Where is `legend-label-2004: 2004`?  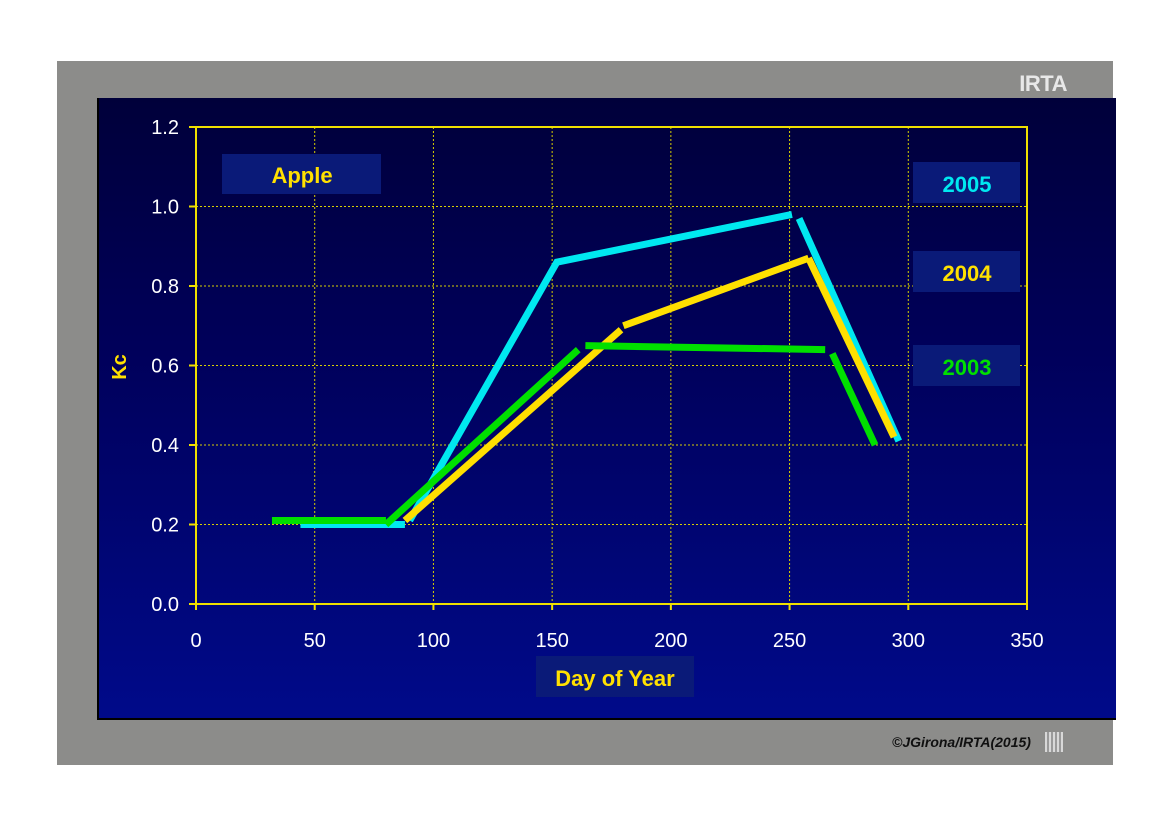
legend-label-2004: 2004 is located at coordinates (968, 273).